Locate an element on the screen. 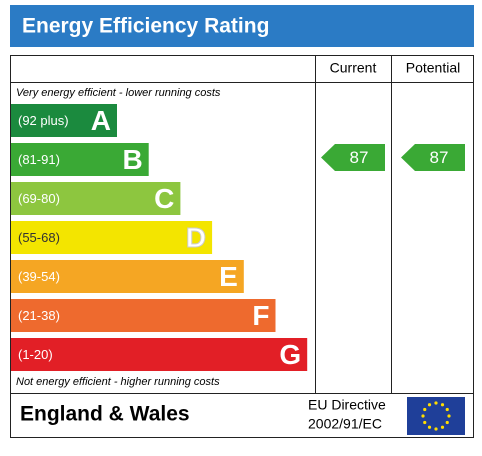 Image resolution: width=482 pixels, height=456 pixels. band-letter: G is located at coordinates (290, 354).